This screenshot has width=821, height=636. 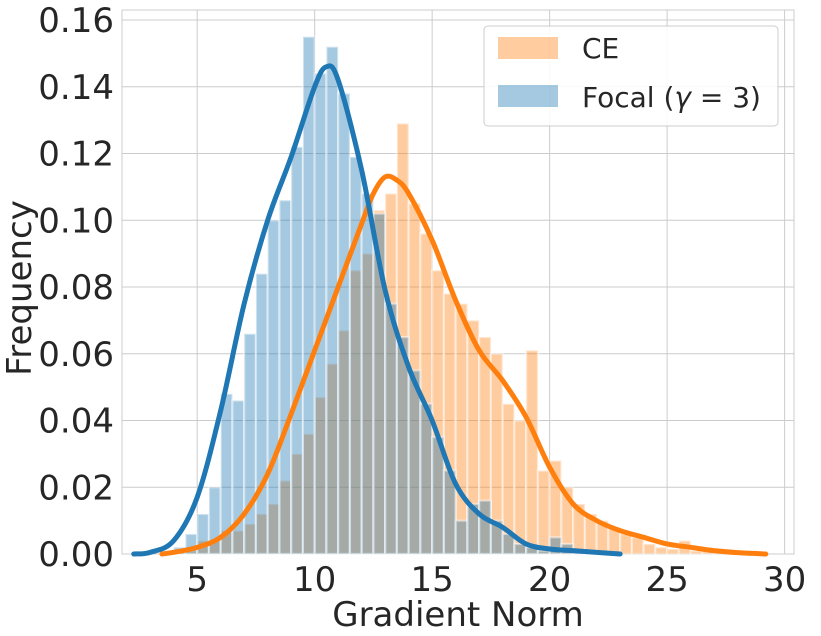 What do you see at coordinates (76, 555) in the screenshot?
I see `y-tick-label: 0.00` at bounding box center [76, 555].